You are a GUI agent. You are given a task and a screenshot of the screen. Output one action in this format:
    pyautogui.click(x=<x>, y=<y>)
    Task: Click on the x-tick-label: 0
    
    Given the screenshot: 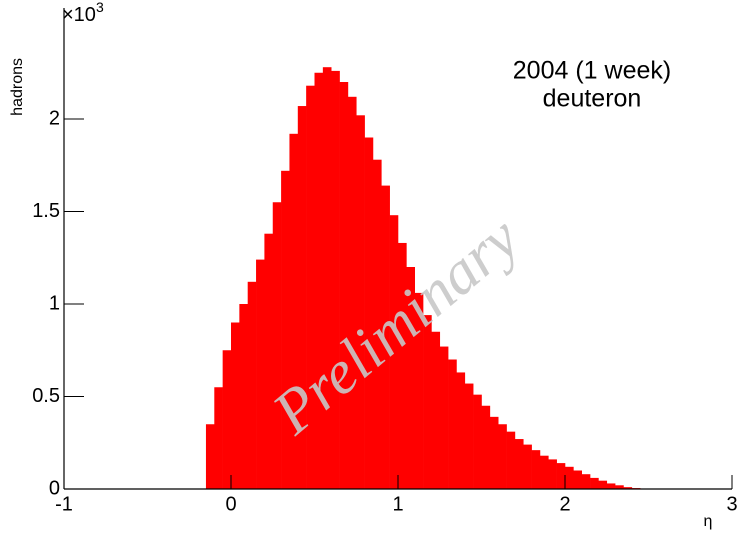 What is the action you would take?
    pyautogui.click(x=230, y=504)
    